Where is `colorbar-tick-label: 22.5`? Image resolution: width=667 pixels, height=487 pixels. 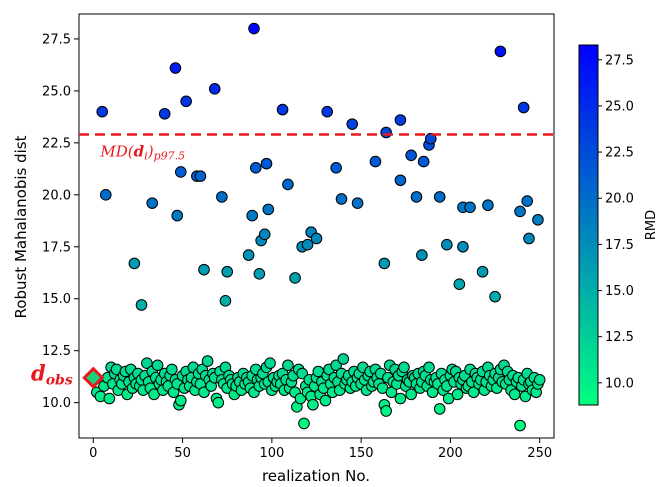 colorbar-tick-label: 22.5 is located at coordinates (619, 153).